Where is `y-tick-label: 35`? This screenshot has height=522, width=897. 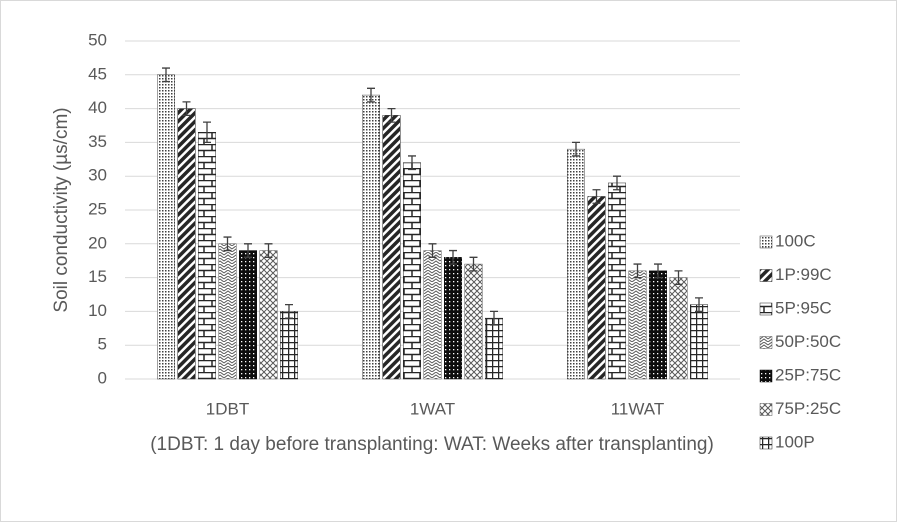 y-tick-label: 35 is located at coordinates (97, 141).